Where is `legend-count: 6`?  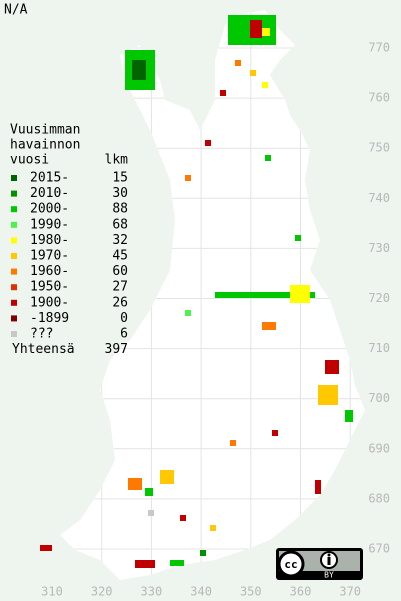 legend-count: 6 is located at coordinates (124, 334).